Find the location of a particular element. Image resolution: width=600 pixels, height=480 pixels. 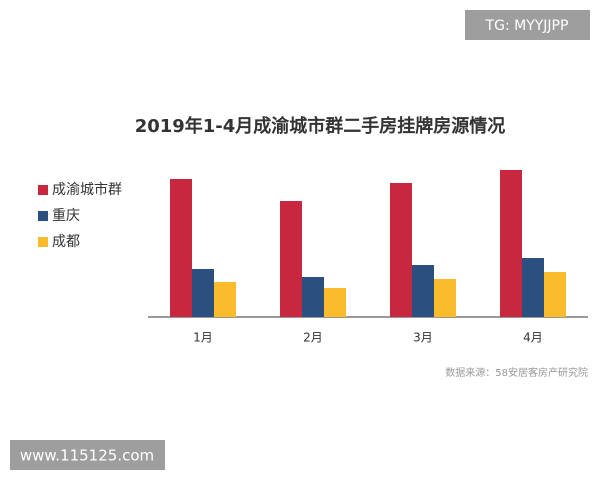

watermark: www.115125.com is located at coordinates (87, 456).